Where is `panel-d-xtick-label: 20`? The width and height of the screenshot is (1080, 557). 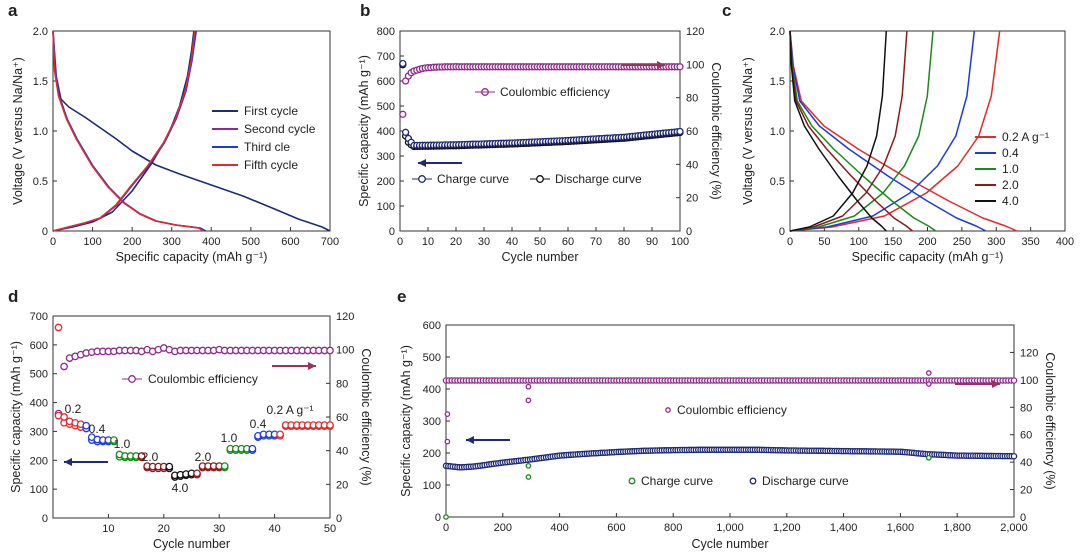
panel-d-xtick-label: 20 is located at coordinates (164, 529).